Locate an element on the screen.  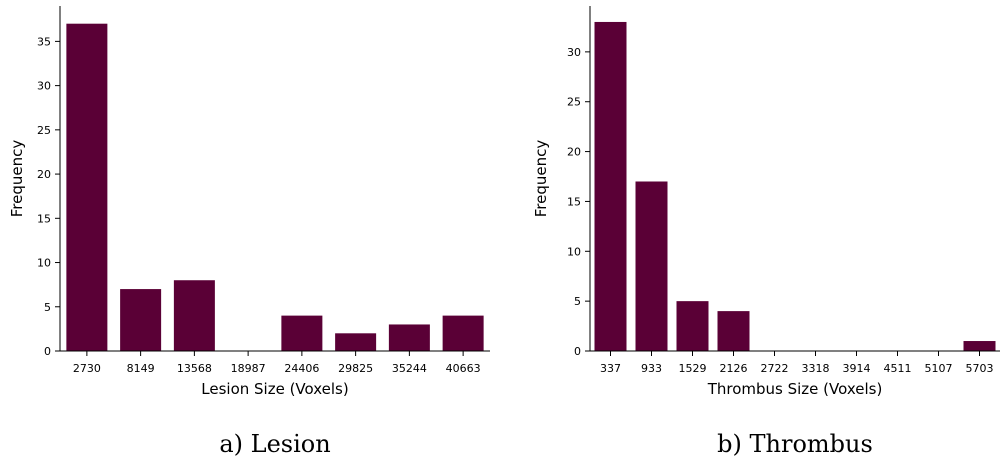
x-axis-label: Thrombus Size (Voxels) is located at coordinates (795, 389).